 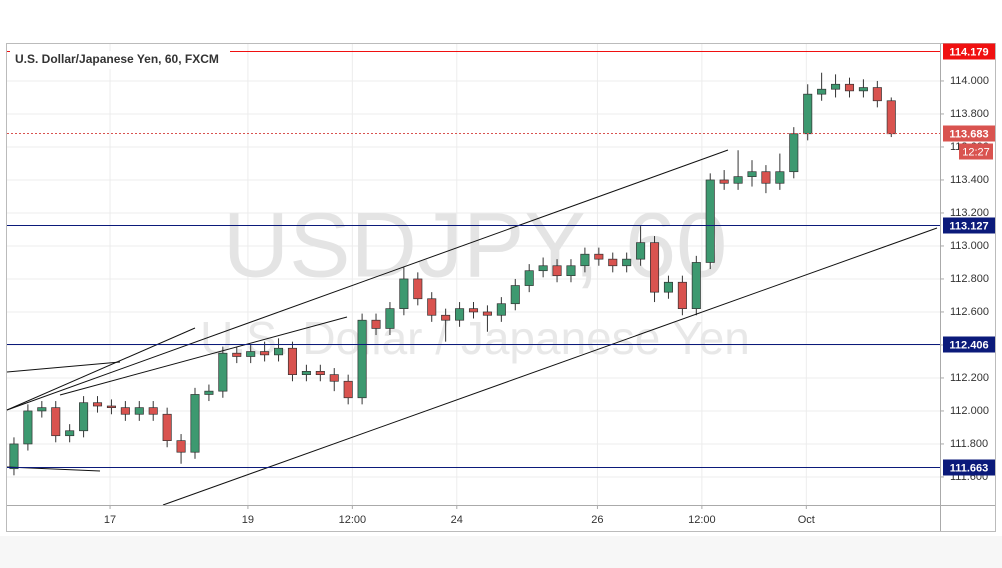 What do you see at coordinates (969, 114) in the screenshot?
I see `y-tick-label: 113.800` at bounding box center [969, 114].